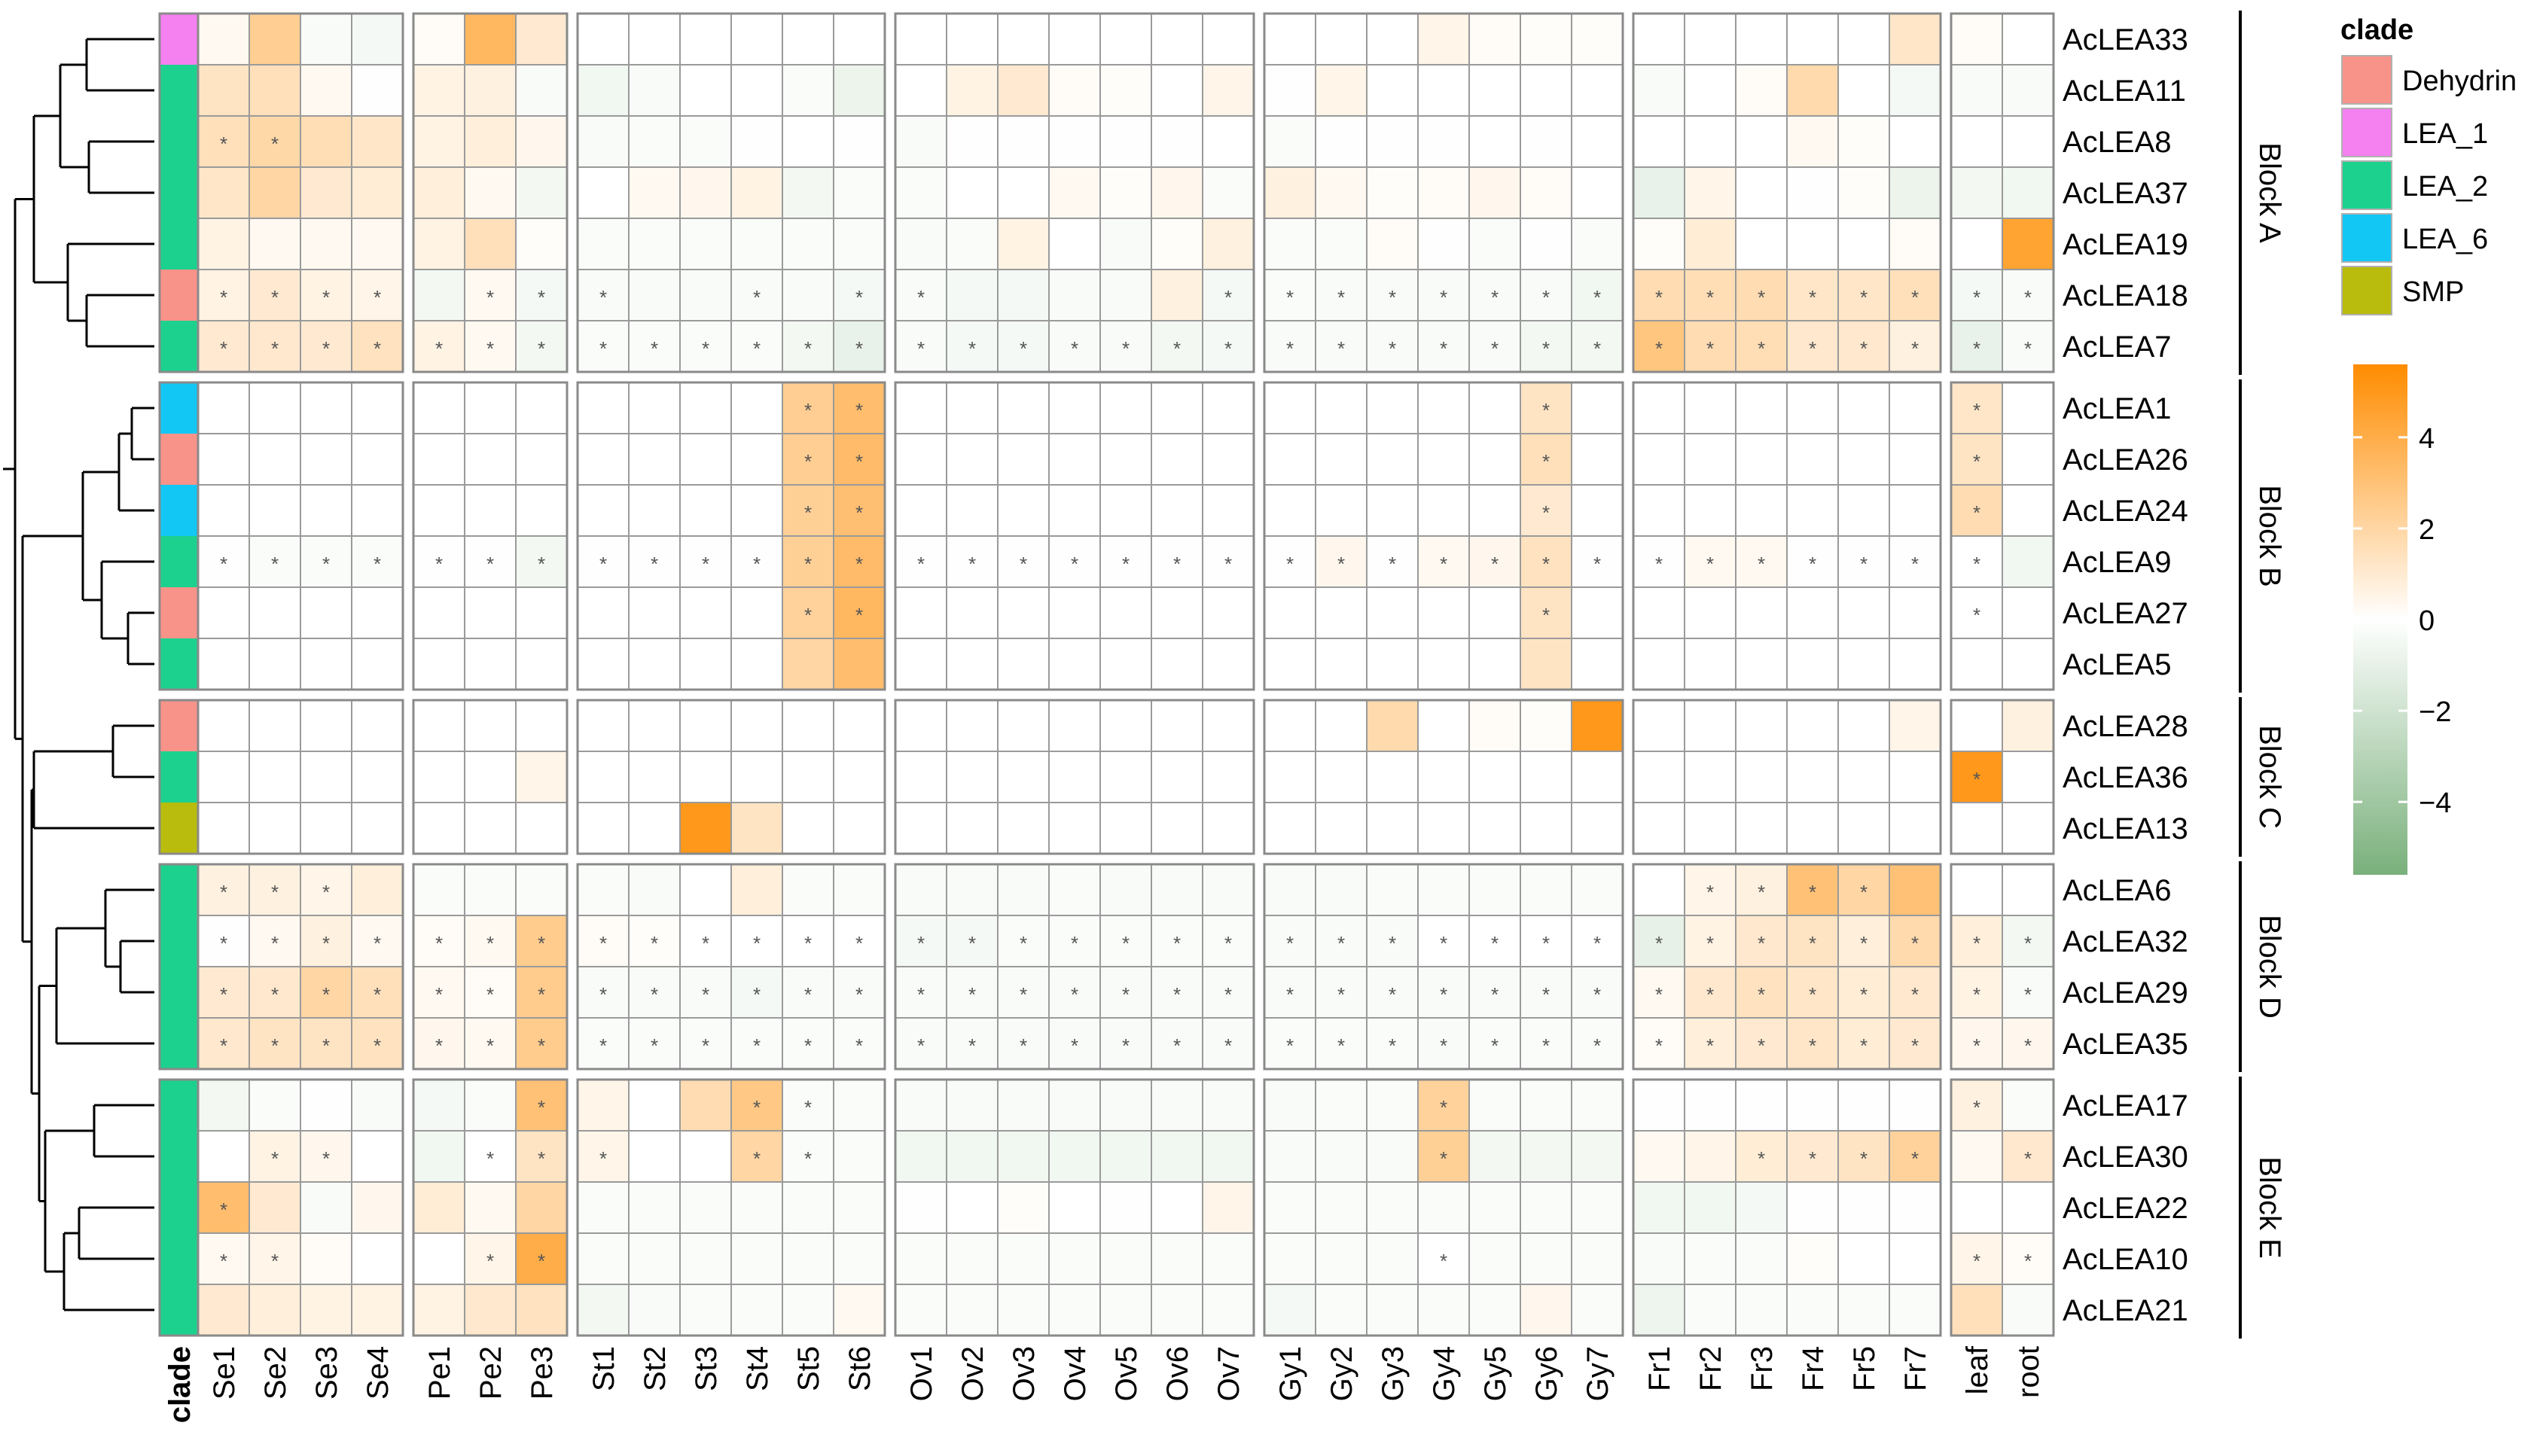 Image resolution: width=2546 pixels, height=1456 pixels. What do you see at coordinates (1392, 725) in the screenshot?
I see `heatmap-cell-AcLEA28-Gy3` at bounding box center [1392, 725].